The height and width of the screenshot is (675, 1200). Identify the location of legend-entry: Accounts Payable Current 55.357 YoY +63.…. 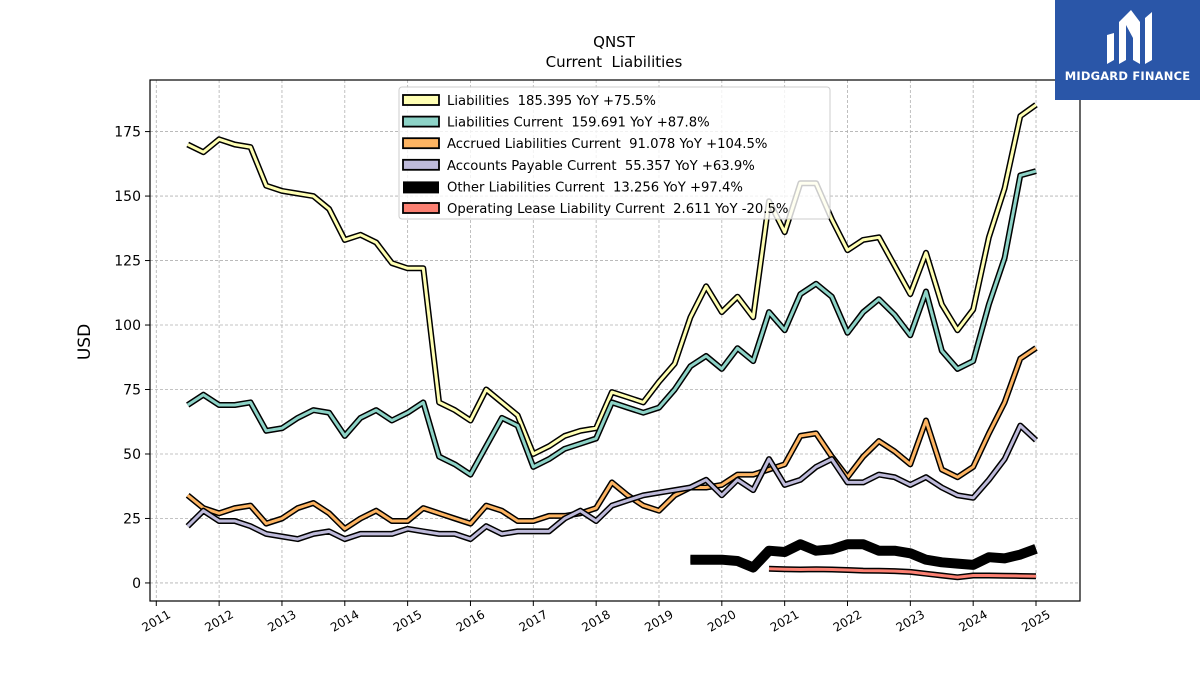
(601, 166).